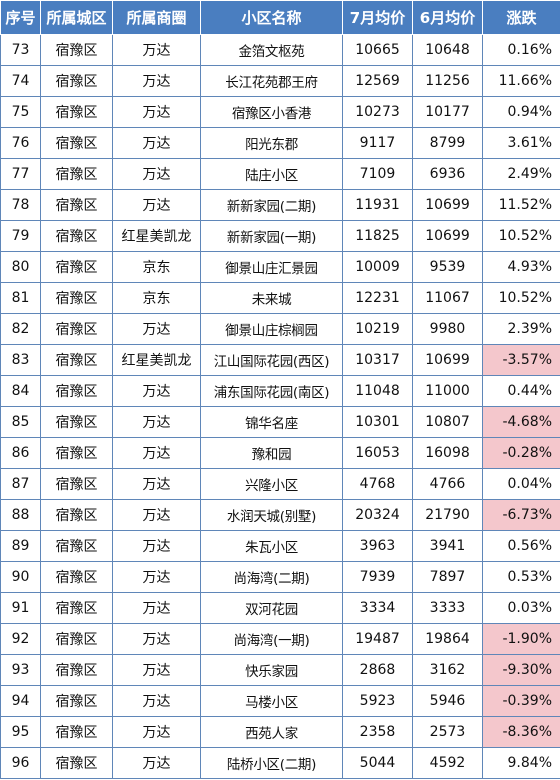 The width and height of the screenshot is (560, 780). I want to click on cell-community-name: 浦东国际花园(南区), so click(271, 391).